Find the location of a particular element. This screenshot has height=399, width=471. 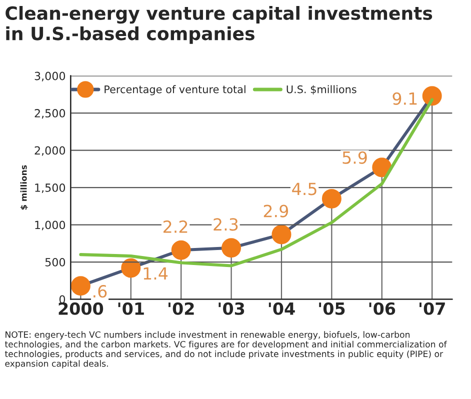

y-tick-label: 1,000 is located at coordinates (50, 225).